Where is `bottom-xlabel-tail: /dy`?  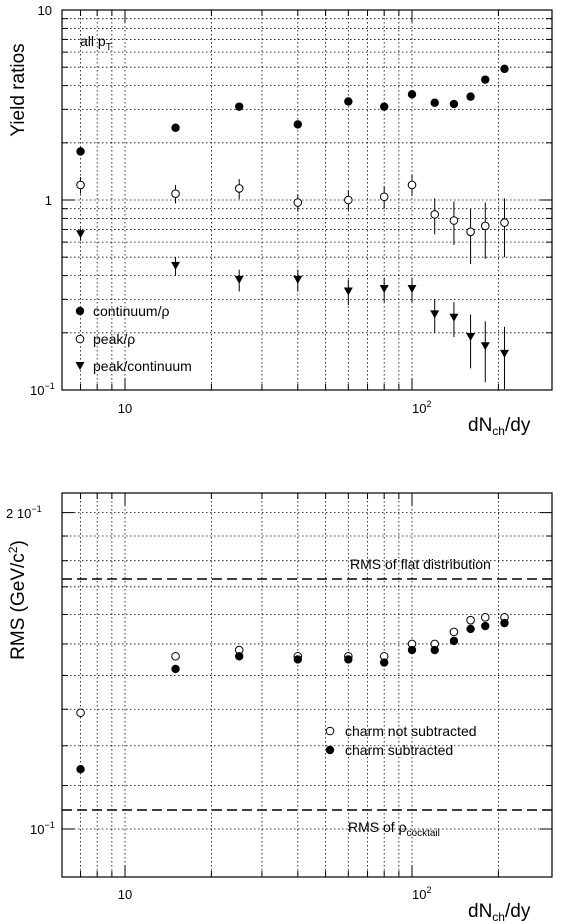
bottom-xlabel-tail: /dy is located at coordinates (518, 911).